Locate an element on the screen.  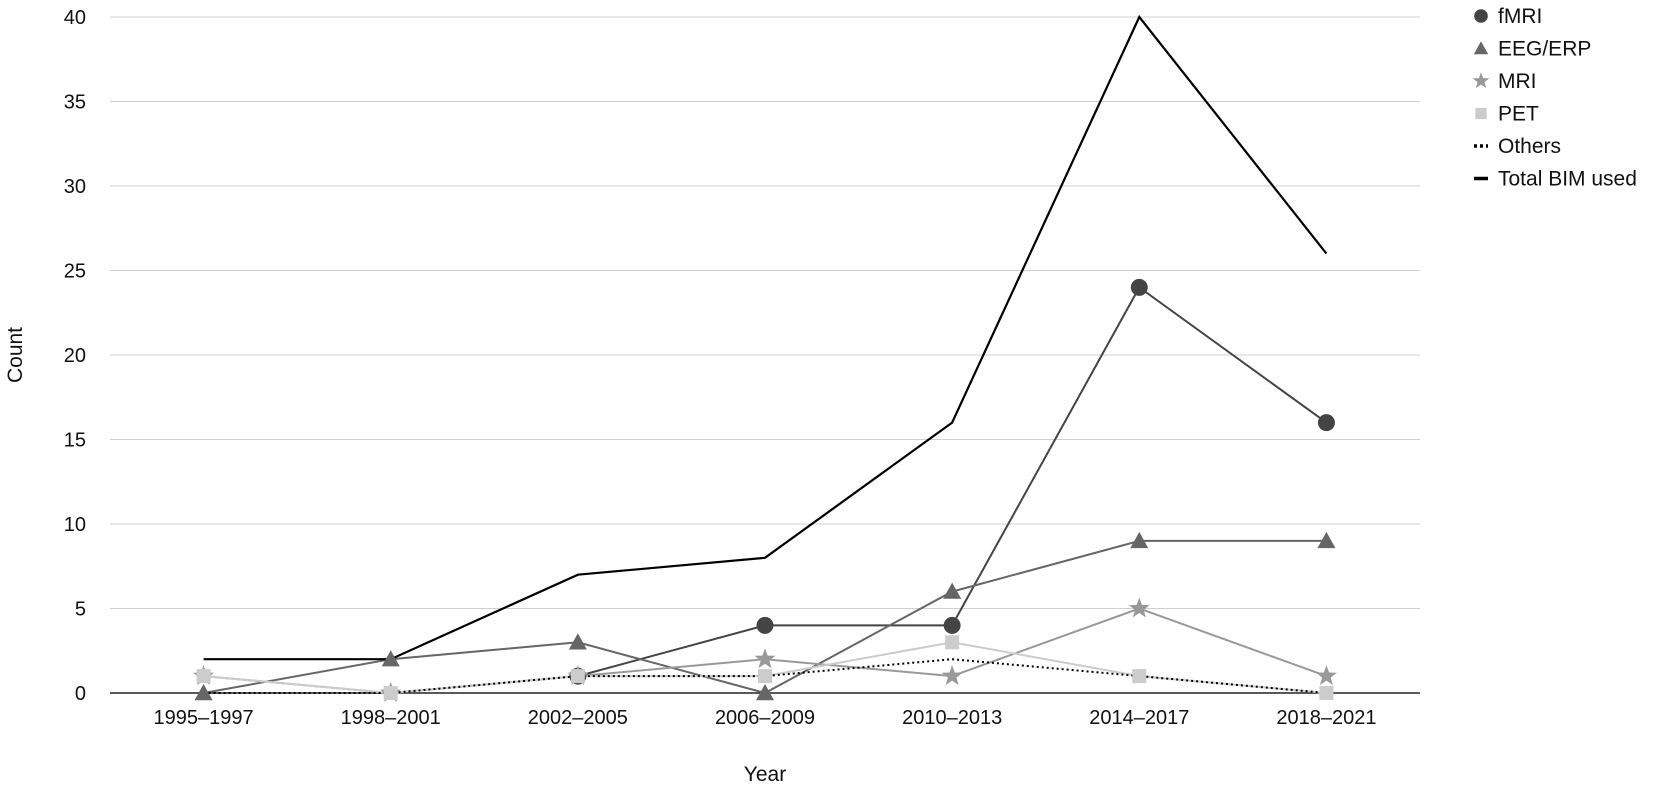
x-tick-label: 1998–2001 is located at coordinates (391, 718).